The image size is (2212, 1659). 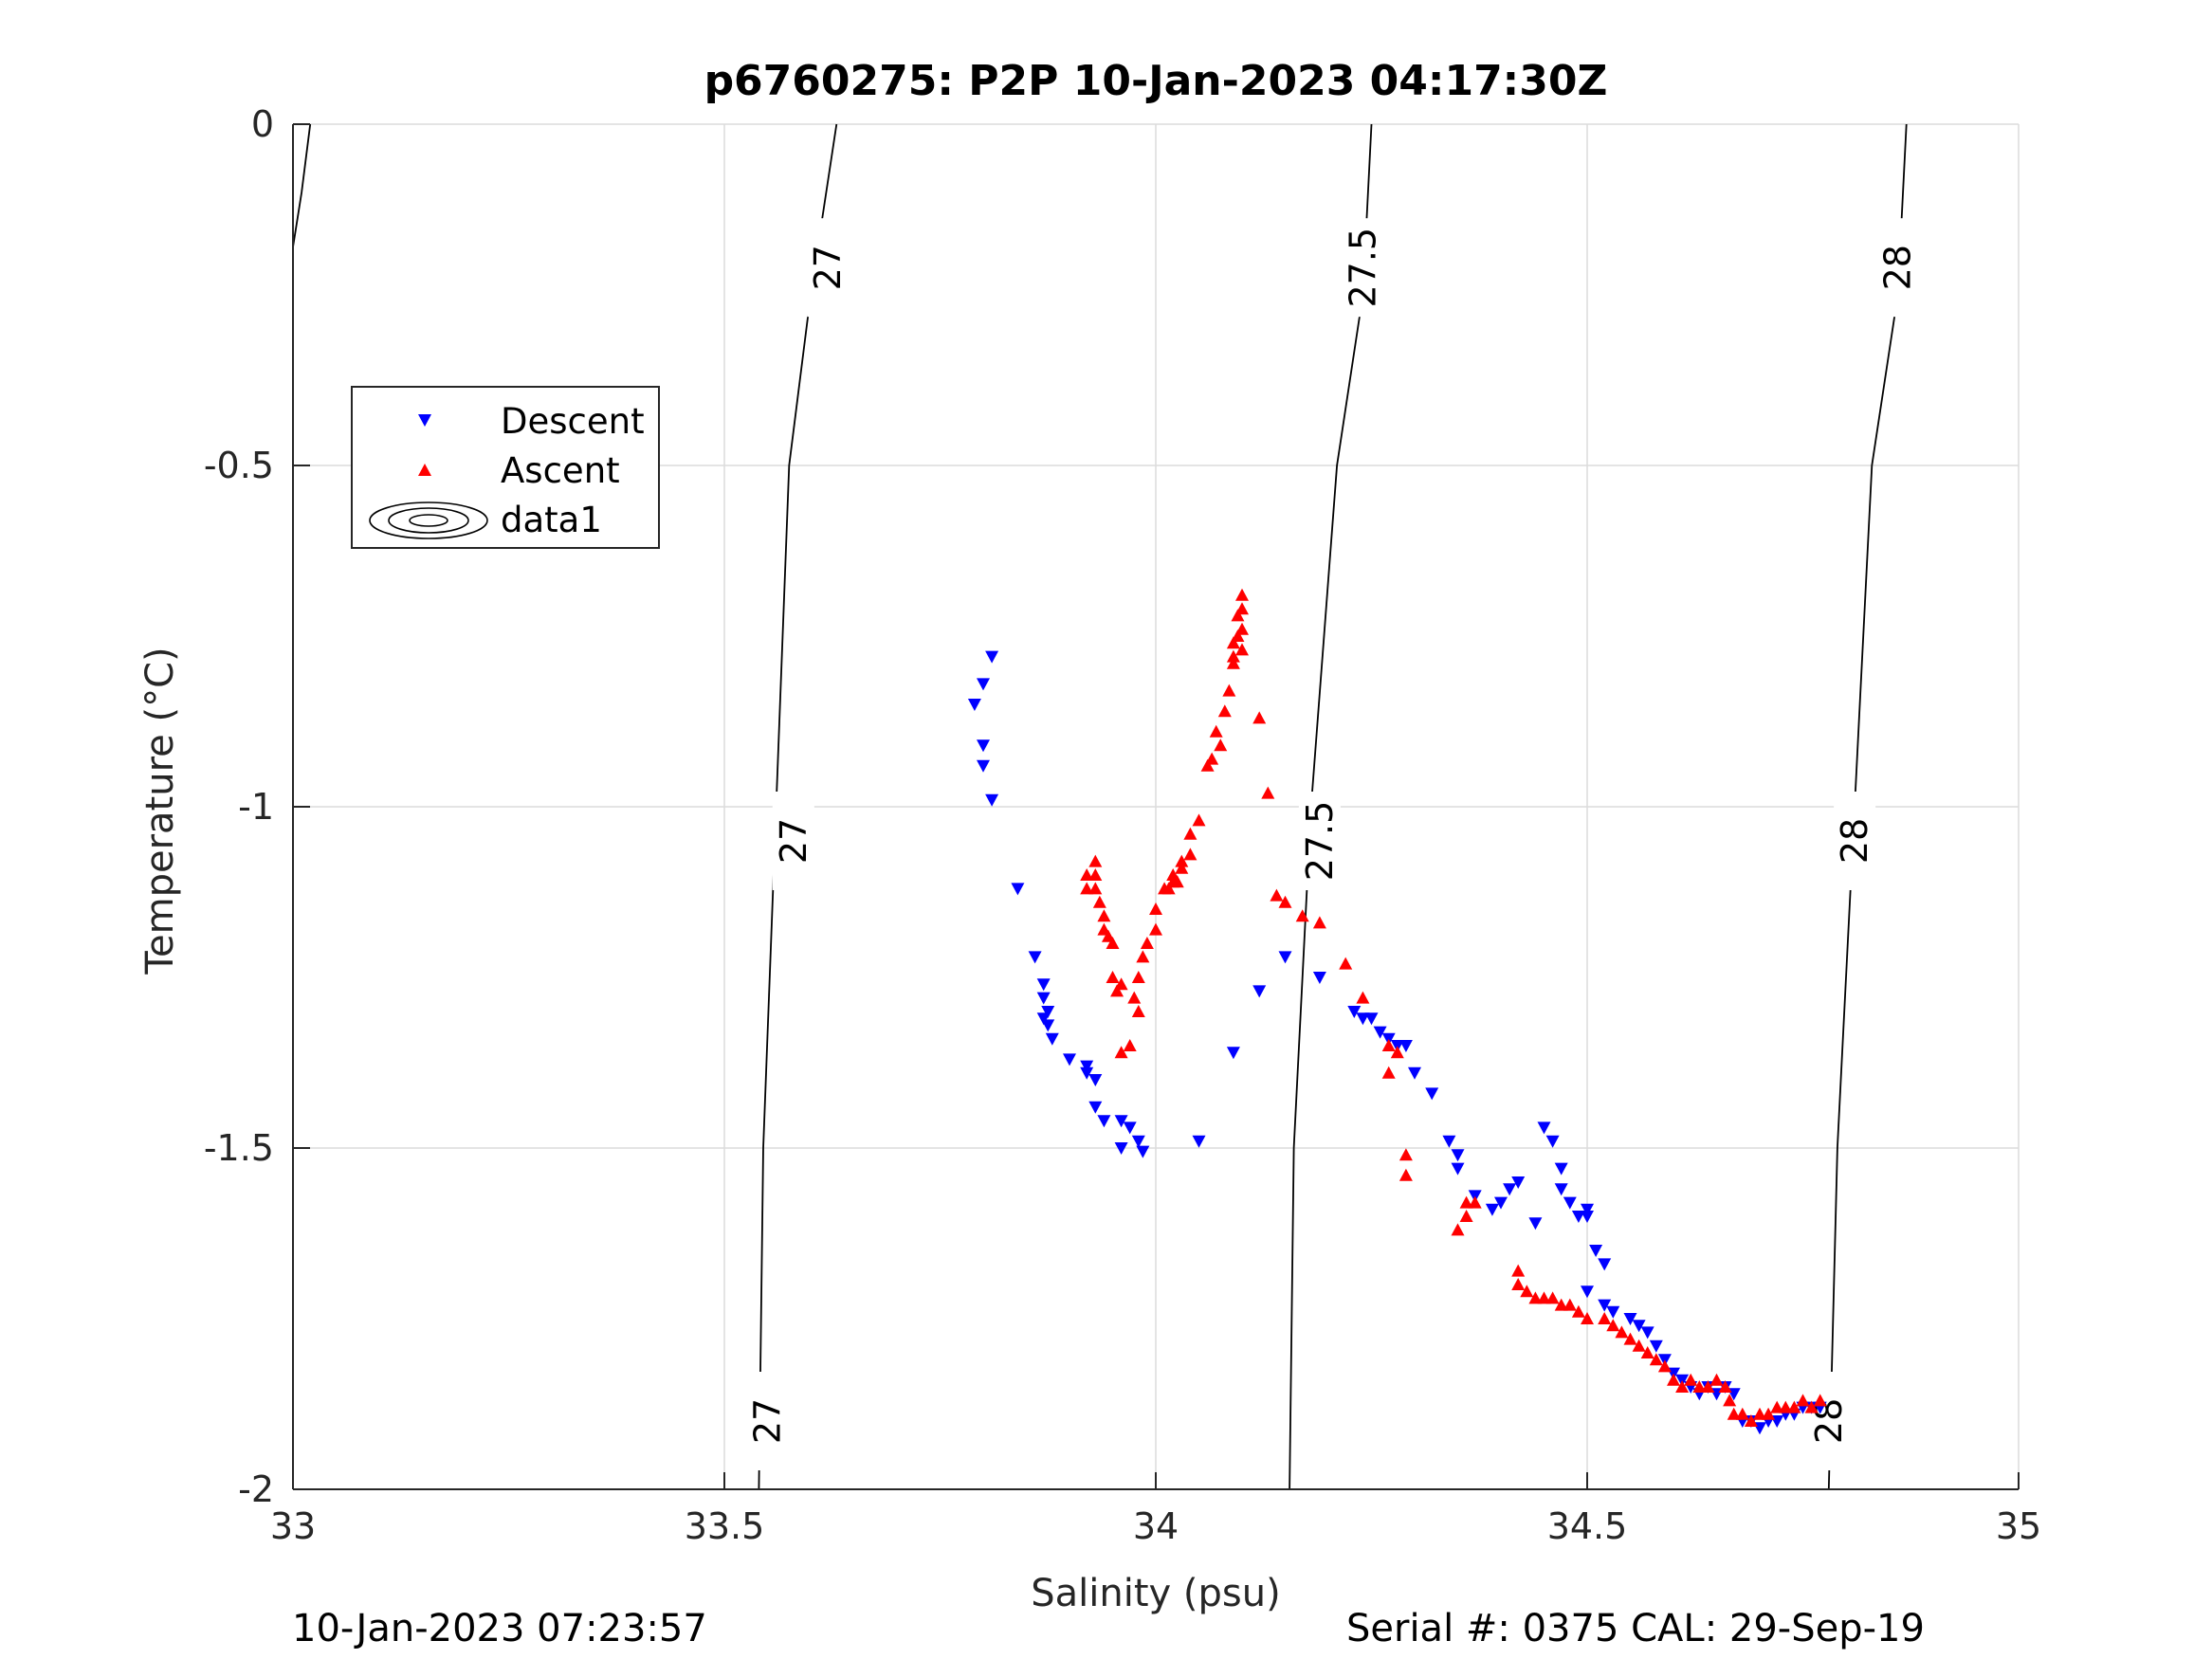 I want to click on contour-label: 28, so click(x=1898, y=267).